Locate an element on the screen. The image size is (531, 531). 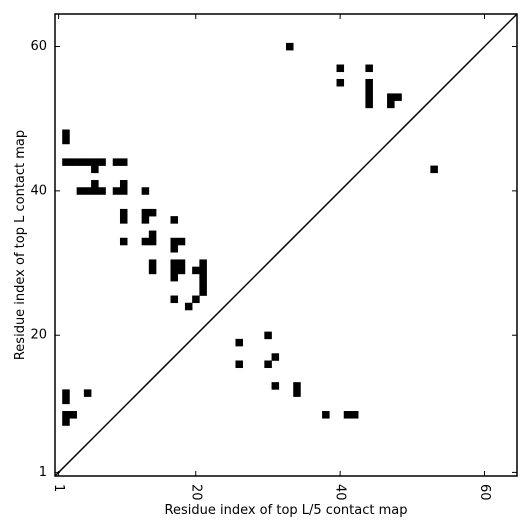
x-tick-label: 20 is located at coordinates (195, 492).